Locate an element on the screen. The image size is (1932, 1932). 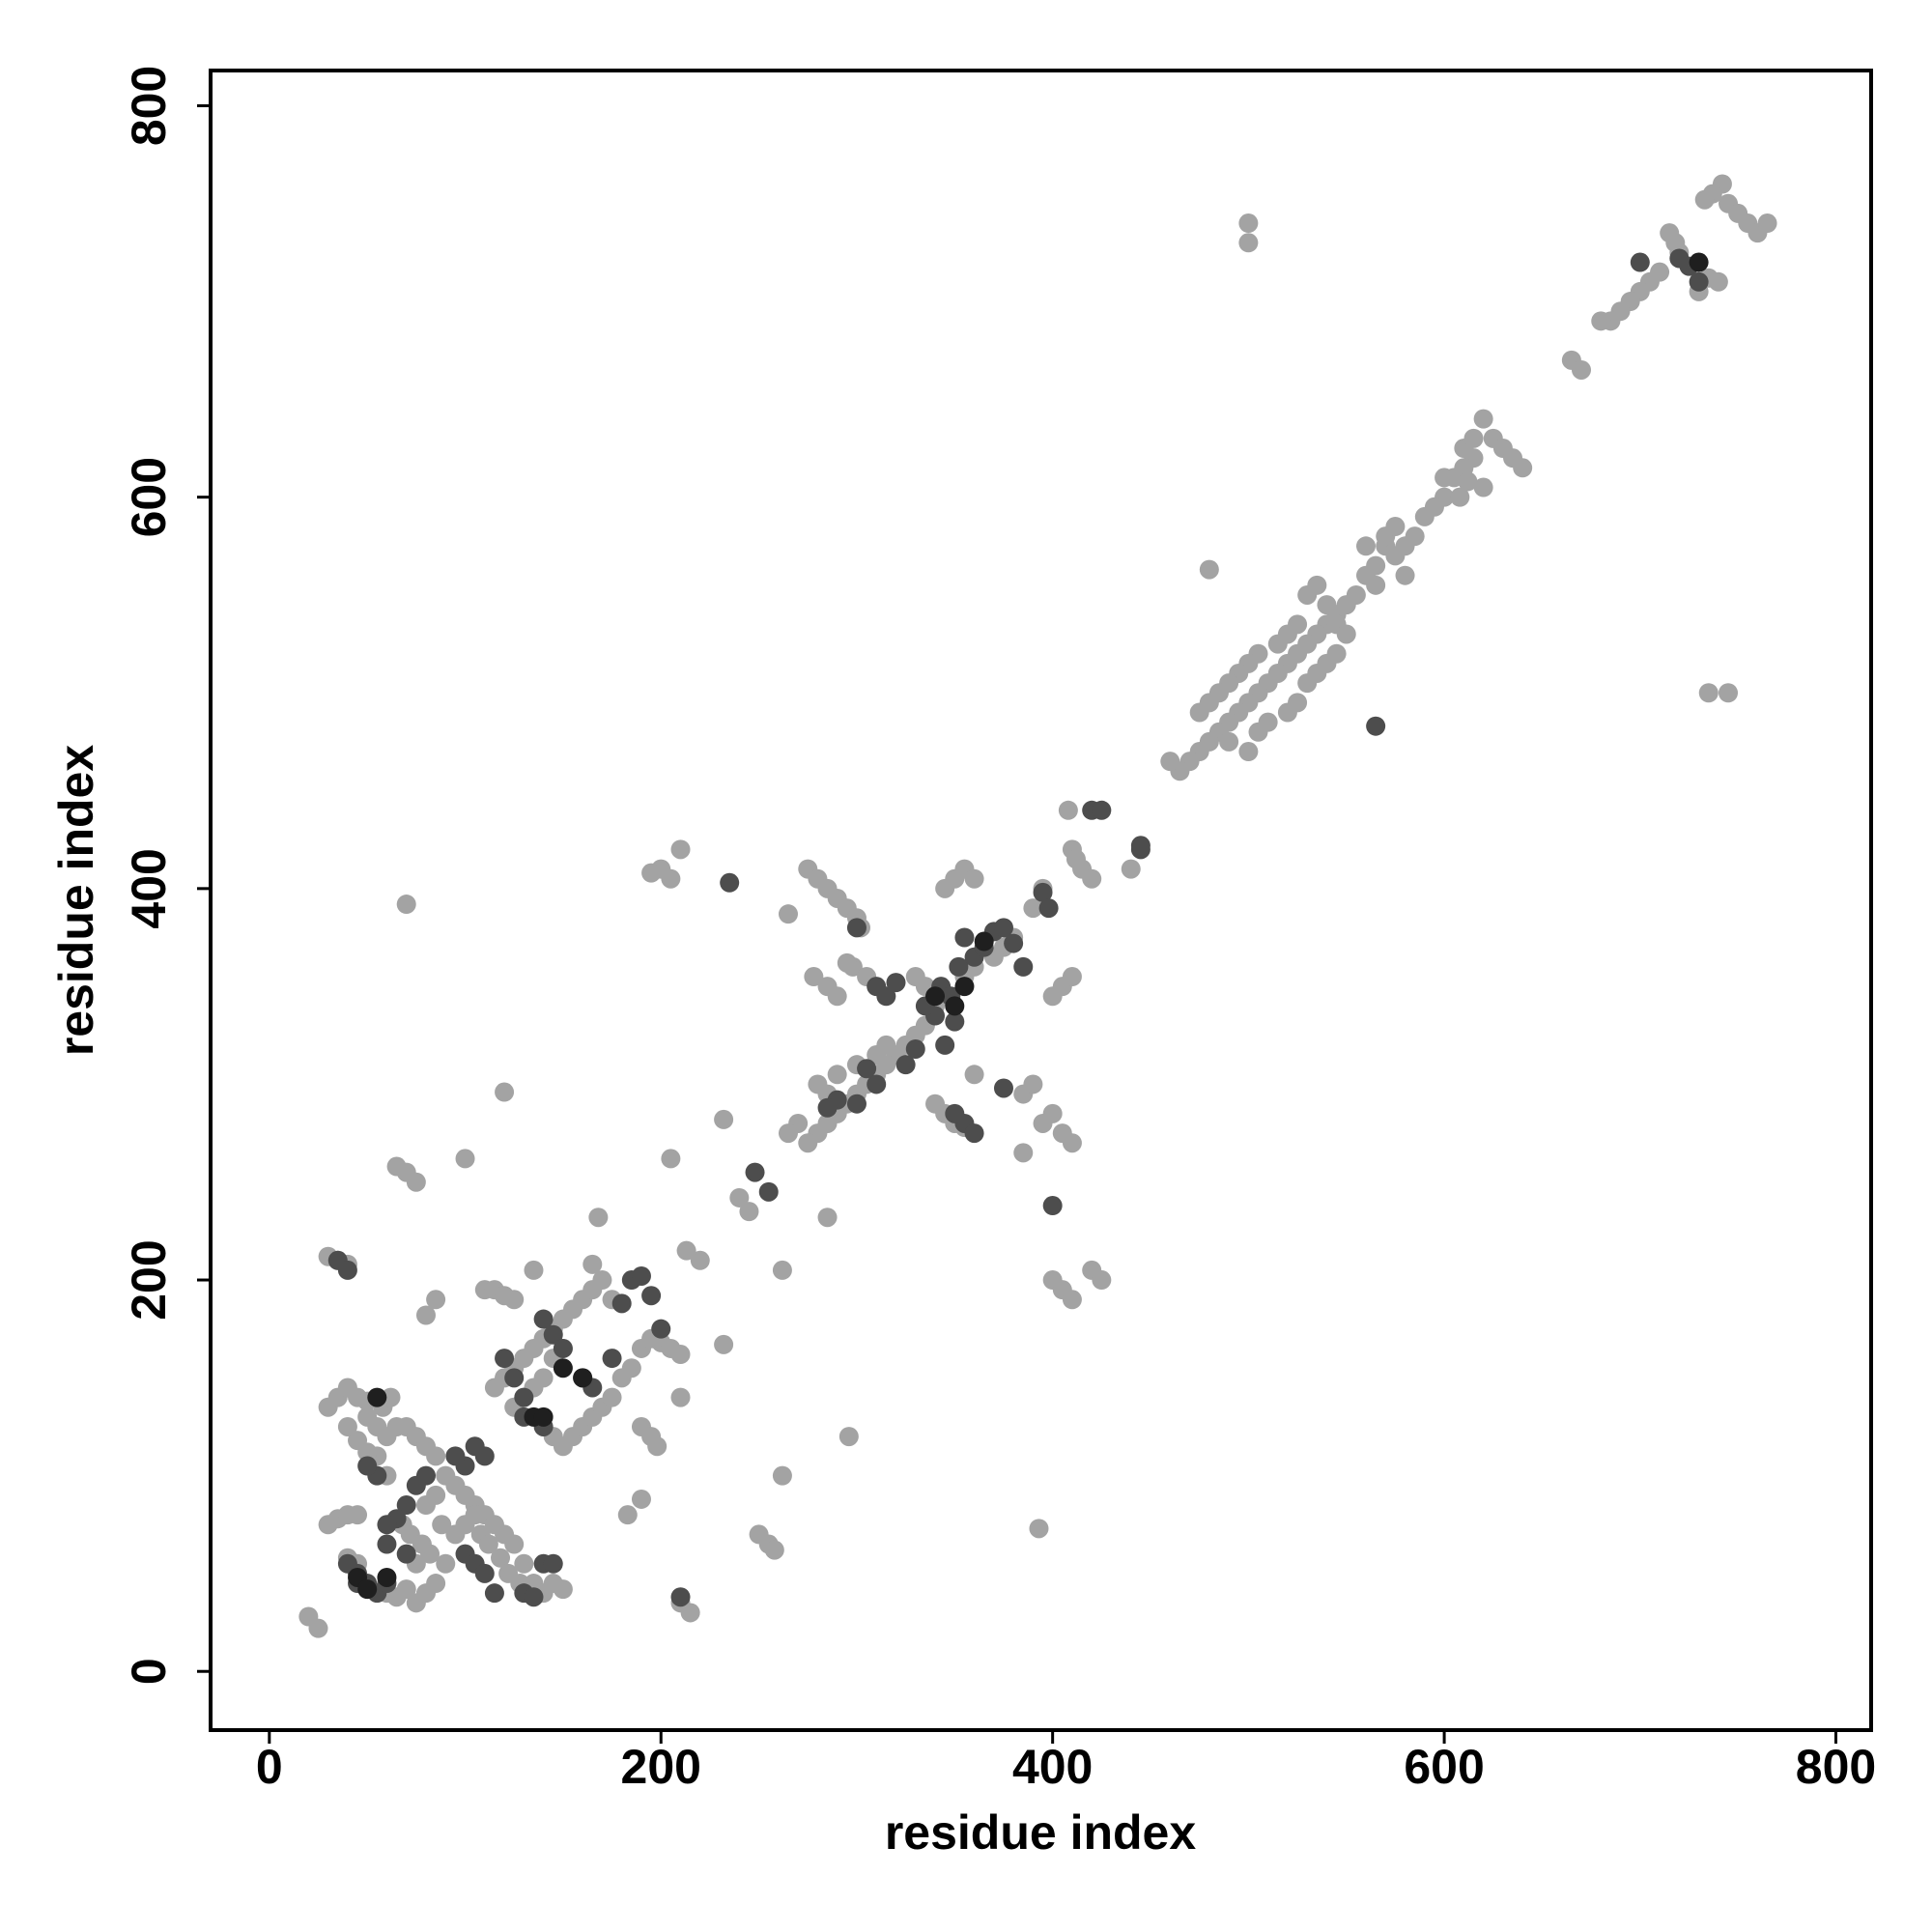
y-tick-label: 800 is located at coordinates (149, 106).